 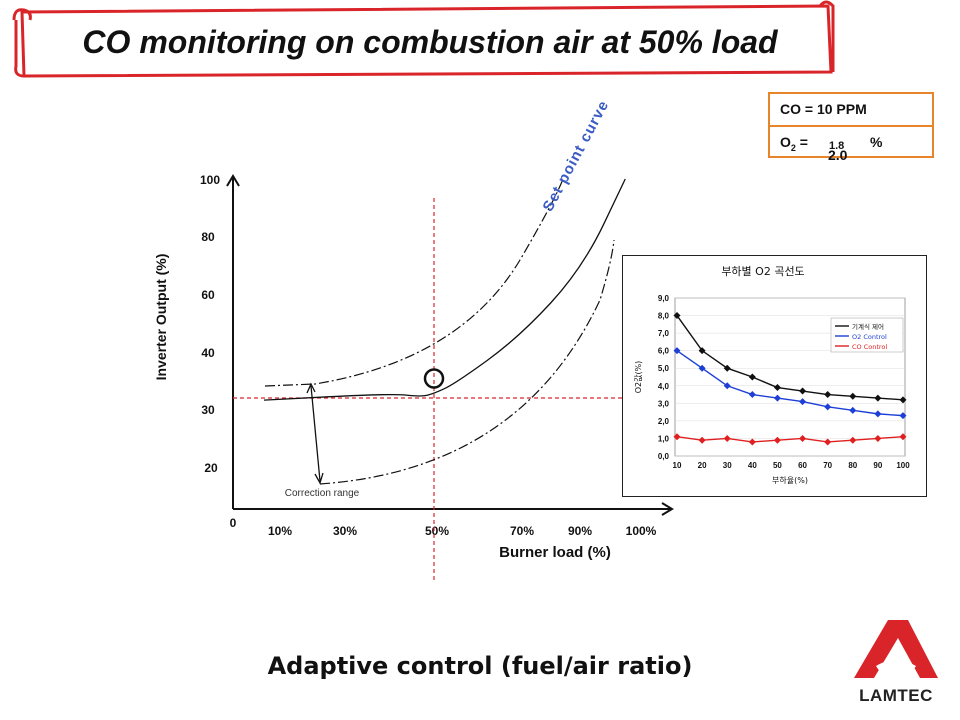 What do you see at coordinates (211, 468) in the screenshot?
I see `y-tick-label: 20` at bounding box center [211, 468].